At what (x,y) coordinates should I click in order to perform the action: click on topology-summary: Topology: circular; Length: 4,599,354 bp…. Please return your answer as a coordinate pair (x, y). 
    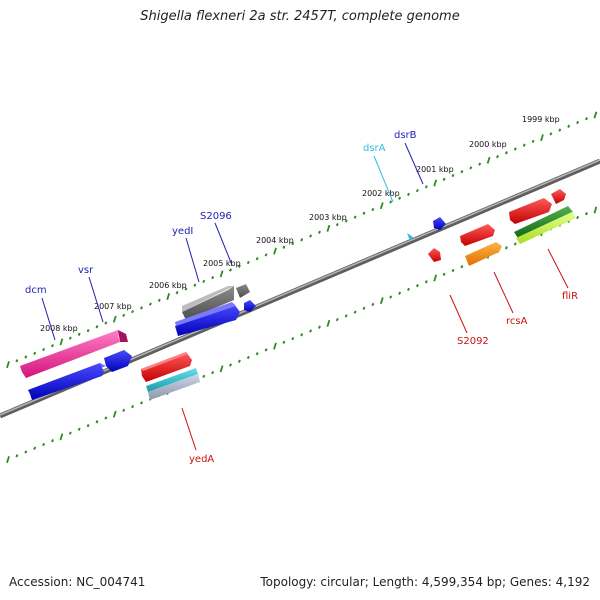
    Looking at the image, I should click on (425, 582).